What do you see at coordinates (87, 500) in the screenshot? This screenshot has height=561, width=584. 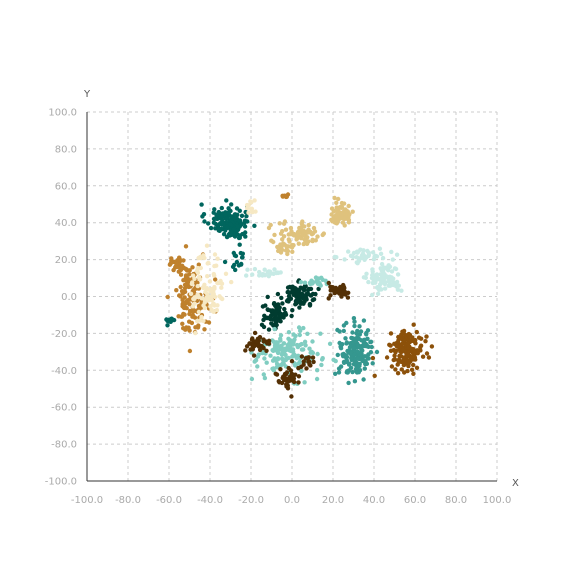 I see `x-tick-label: -100.0` at bounding box center [87, 500].